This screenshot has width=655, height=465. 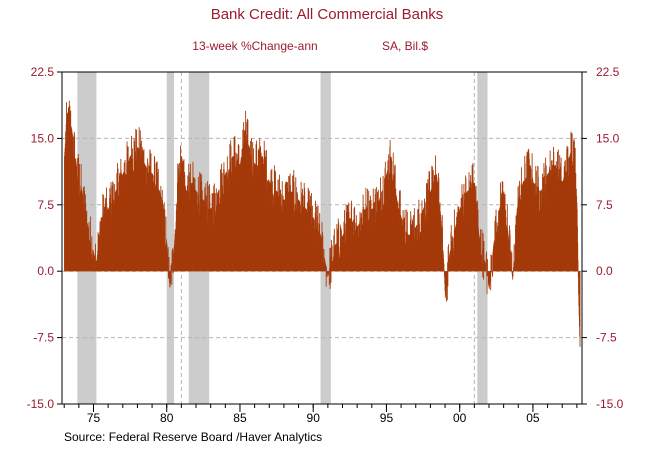 I want to click on chart-title: Bank Credit: All Commercial Banks, so click(x=327, y=14).